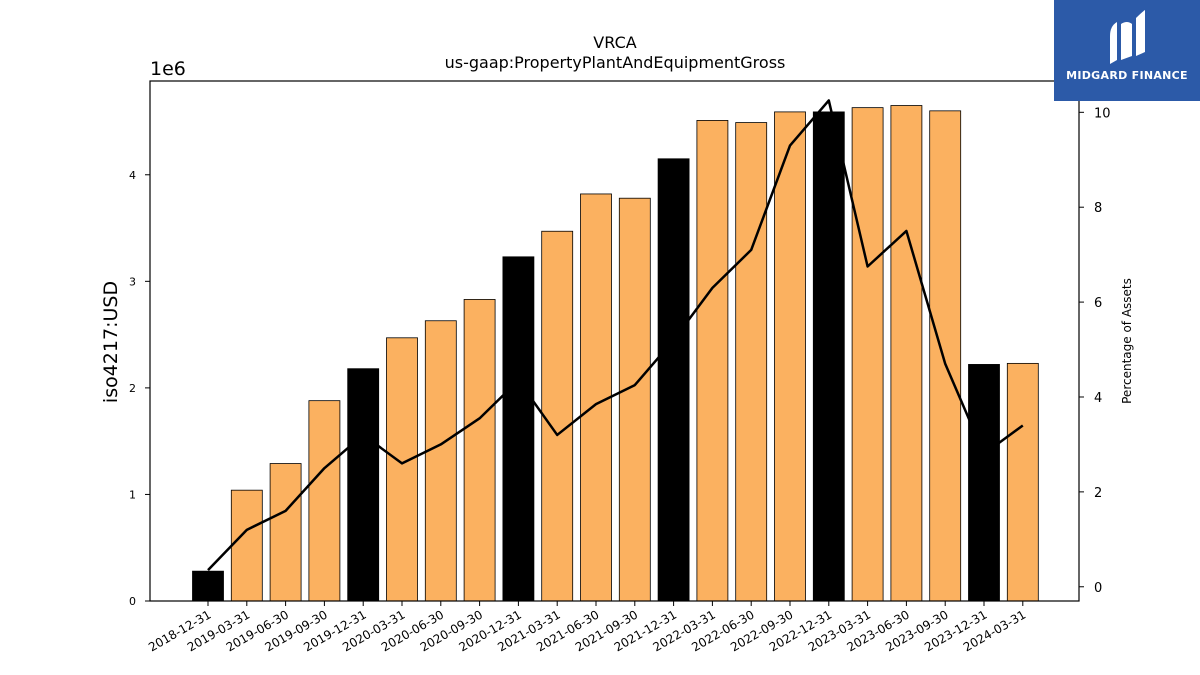  Describe the element at coordinates (1102, 113) in the screenshot. I see `y2-tick-label: 10` at that location.